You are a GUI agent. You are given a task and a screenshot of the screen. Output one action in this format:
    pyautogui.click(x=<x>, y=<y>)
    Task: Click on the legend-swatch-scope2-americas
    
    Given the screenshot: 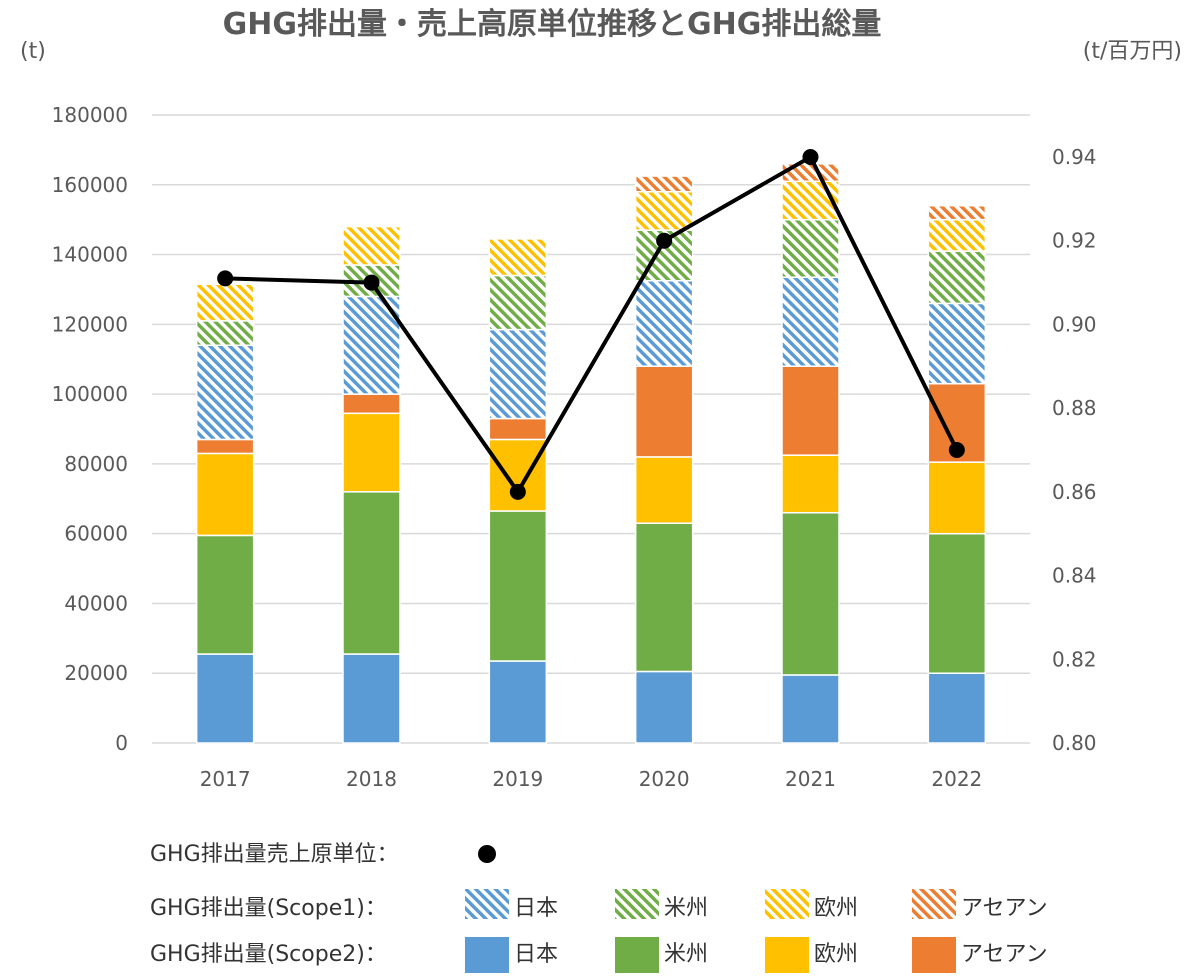 What is the action you would take?
    pyautogui.click(x=637, y=955)
    